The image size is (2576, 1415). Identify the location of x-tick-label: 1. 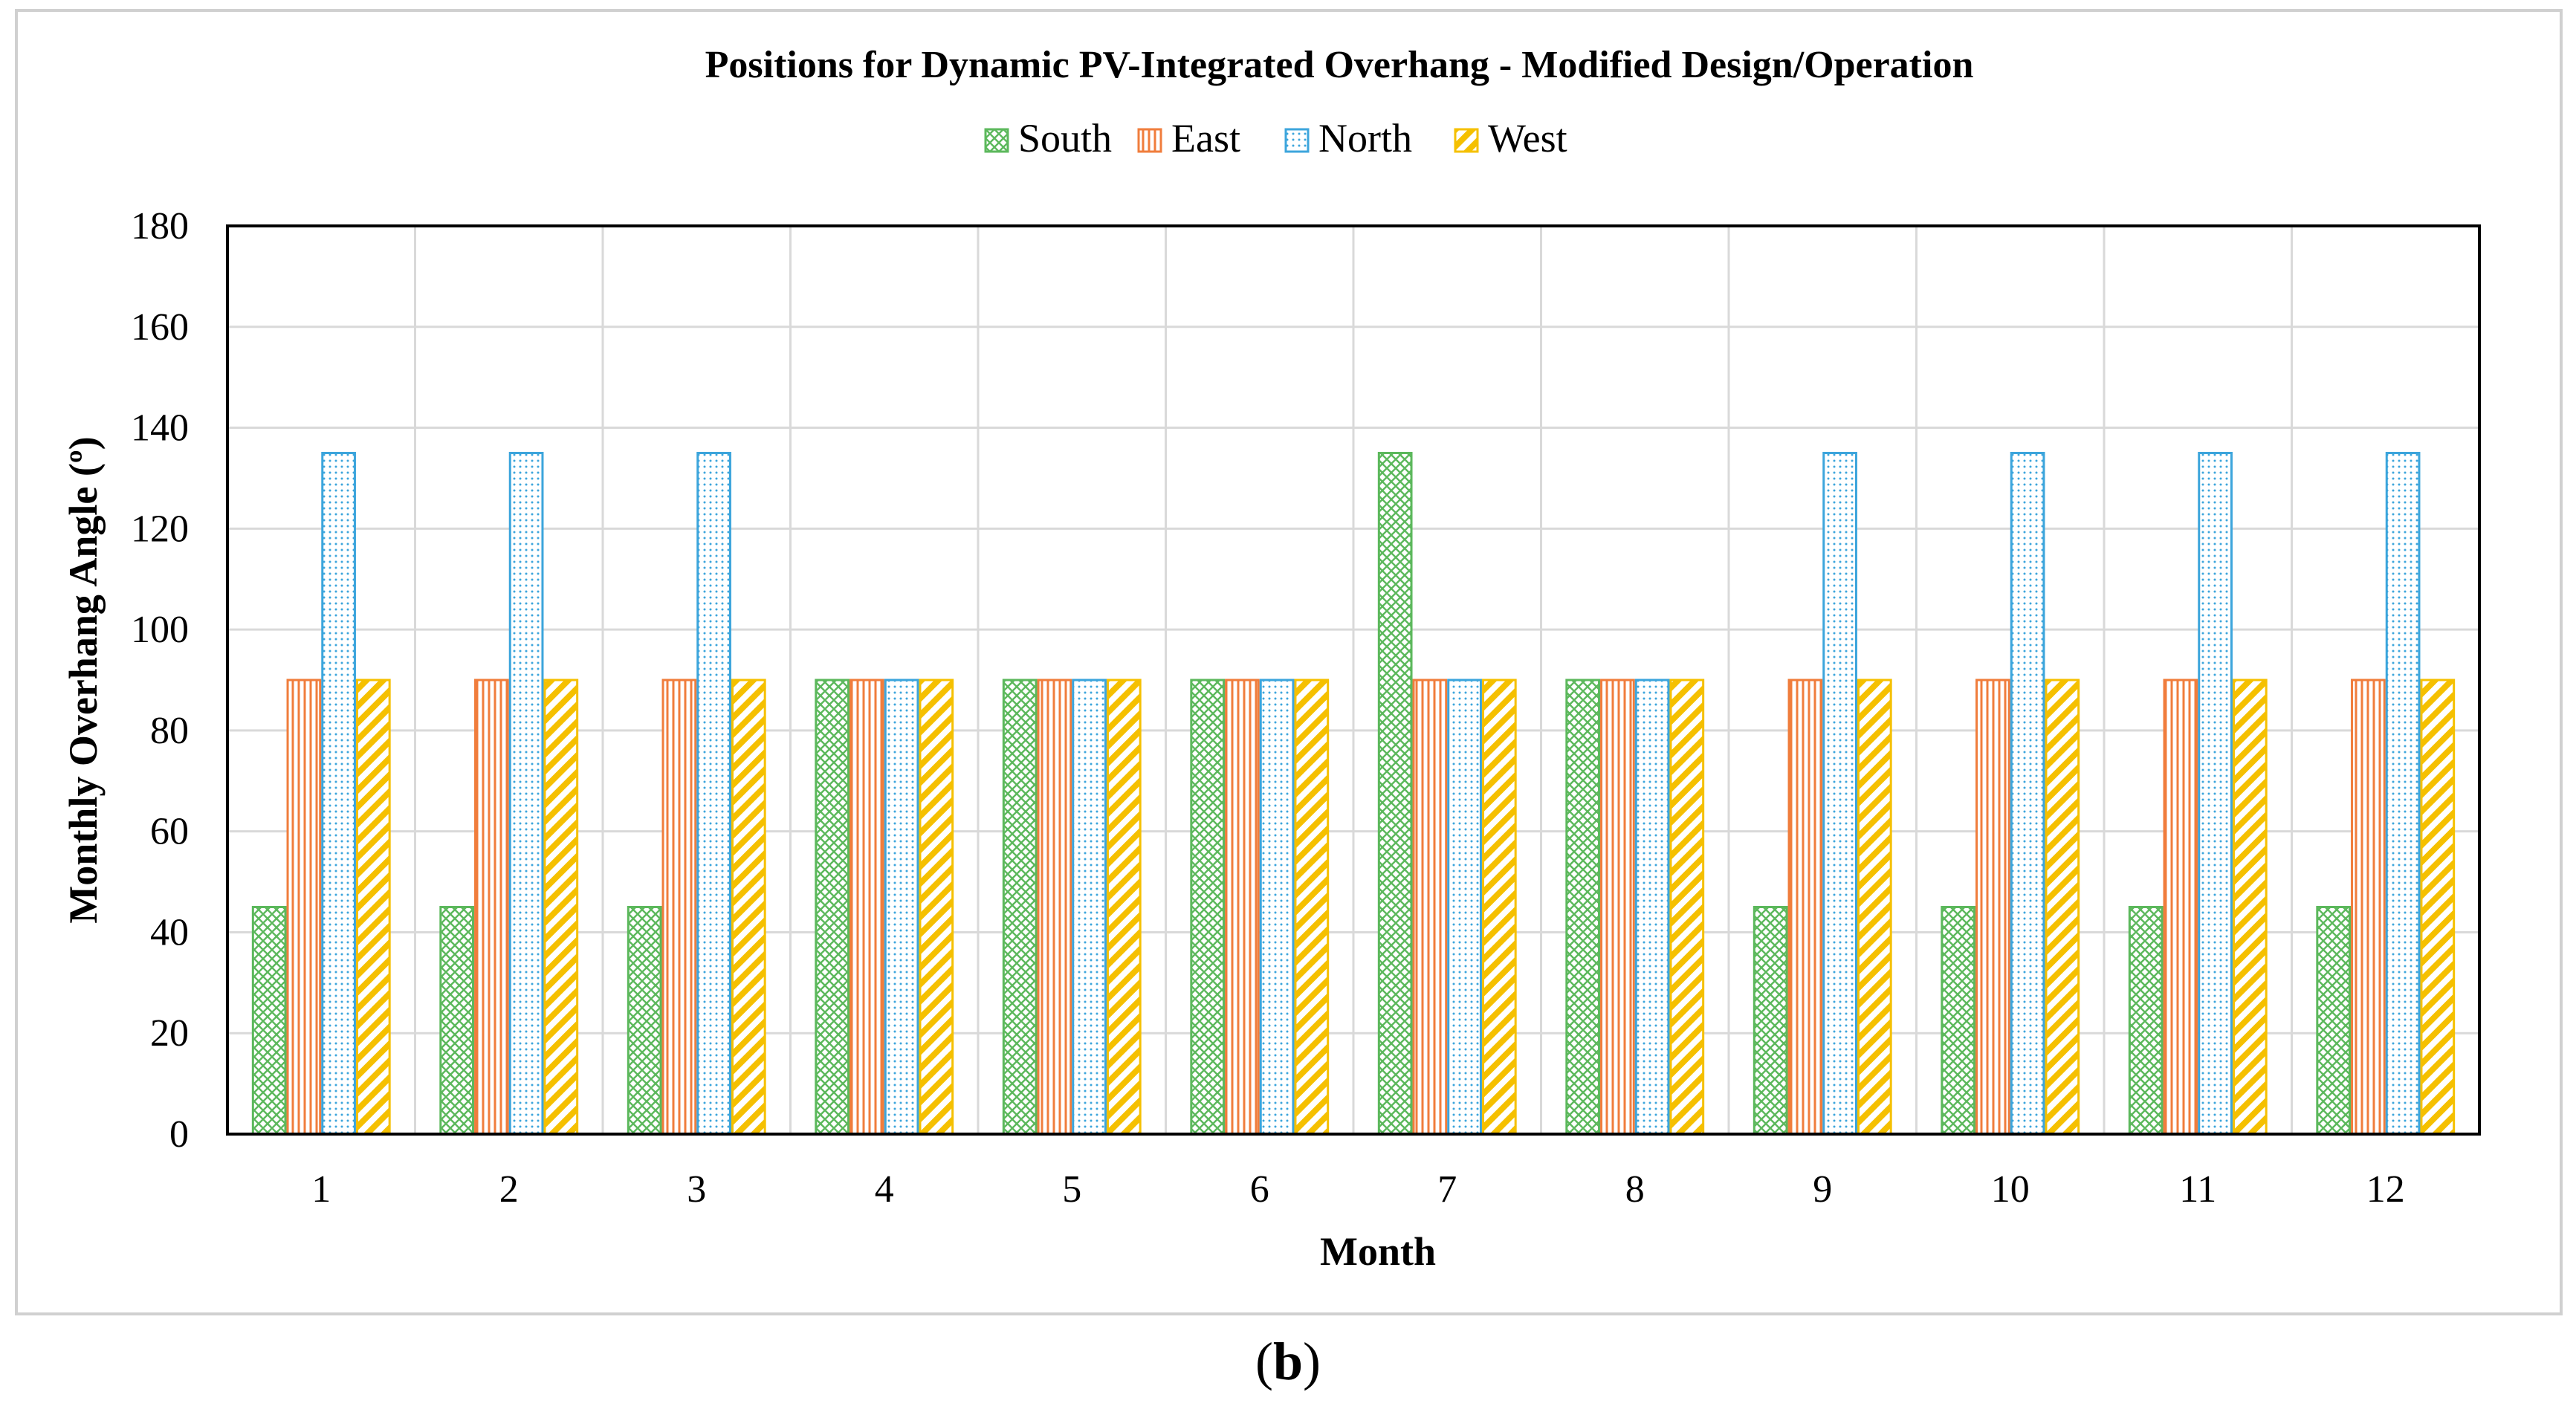
(321, 1189).